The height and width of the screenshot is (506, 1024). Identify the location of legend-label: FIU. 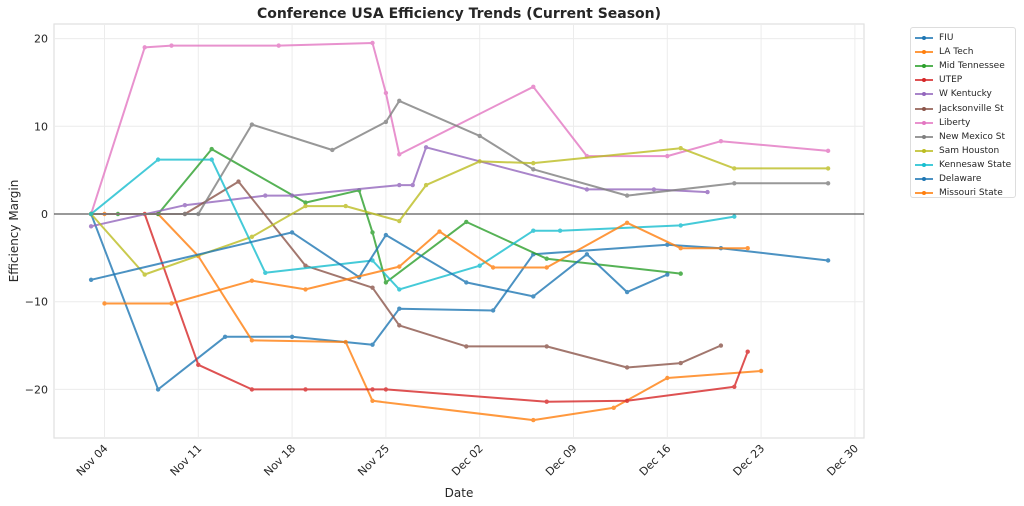
(946, 38).